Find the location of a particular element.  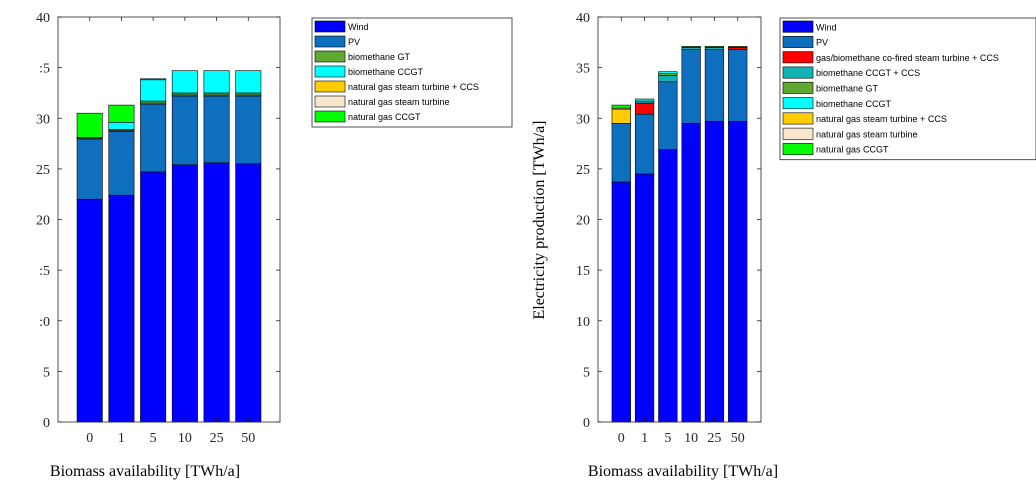

axes-box is located at coordinates (679, 219).